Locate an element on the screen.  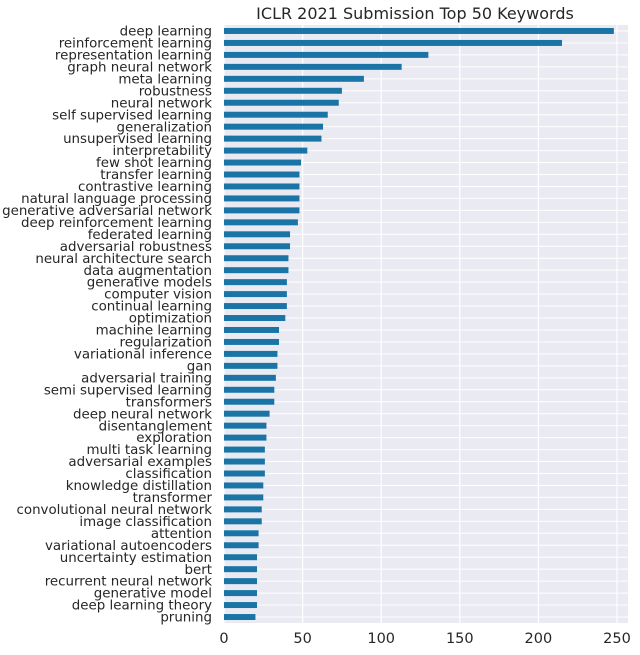
category-label: semi supervised learning is located at coordinates (128, 390).